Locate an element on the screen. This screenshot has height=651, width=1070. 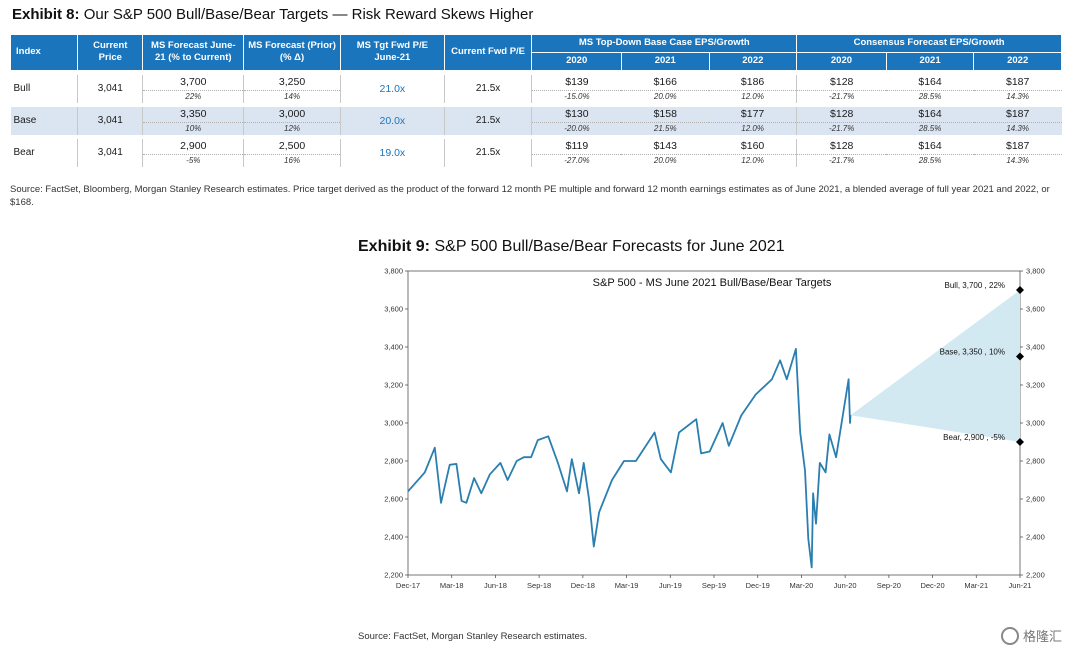
y-tick-label-left: 2,800 is located at coordinates (393, 461).